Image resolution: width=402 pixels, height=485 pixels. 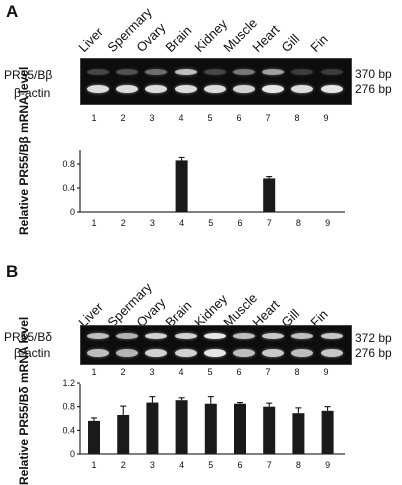 I want to click on gene-label: PR55/Bδ, so click(x=28, y=337).